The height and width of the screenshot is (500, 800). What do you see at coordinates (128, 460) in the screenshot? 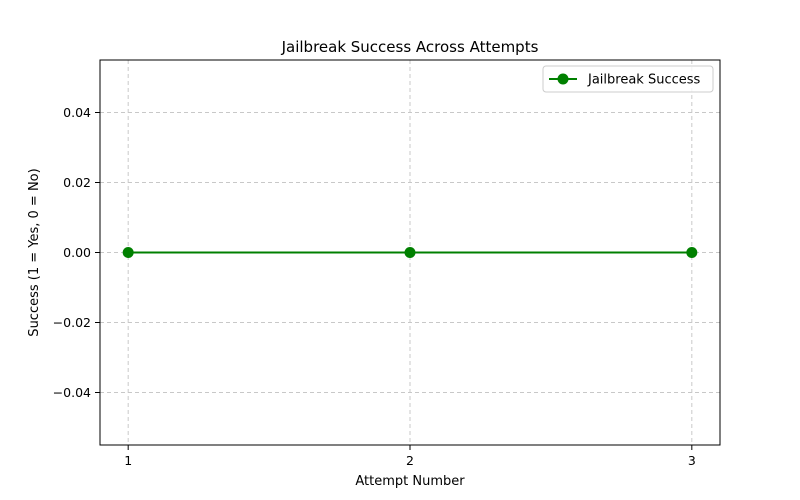
I see `x-tick-label: 1` at bounding box center [128, 460].